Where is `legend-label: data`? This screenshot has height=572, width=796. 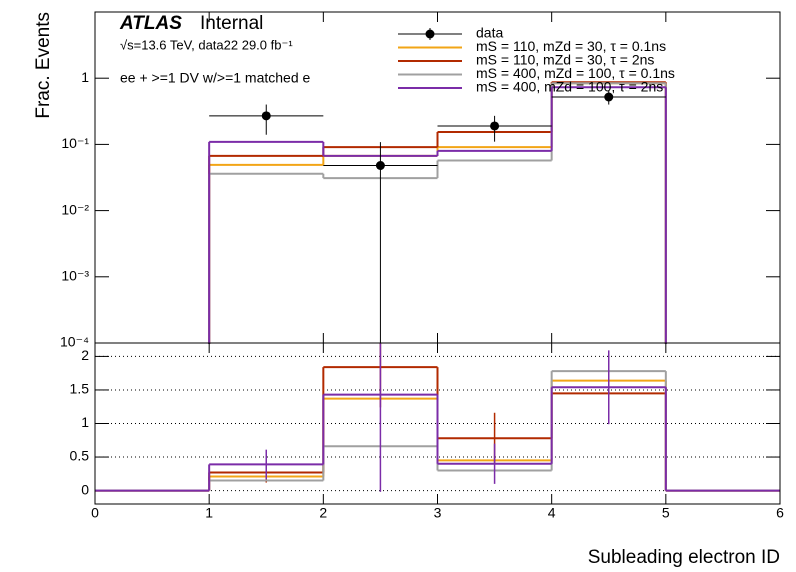 legend-label: data is located at coordinates (489, 33).